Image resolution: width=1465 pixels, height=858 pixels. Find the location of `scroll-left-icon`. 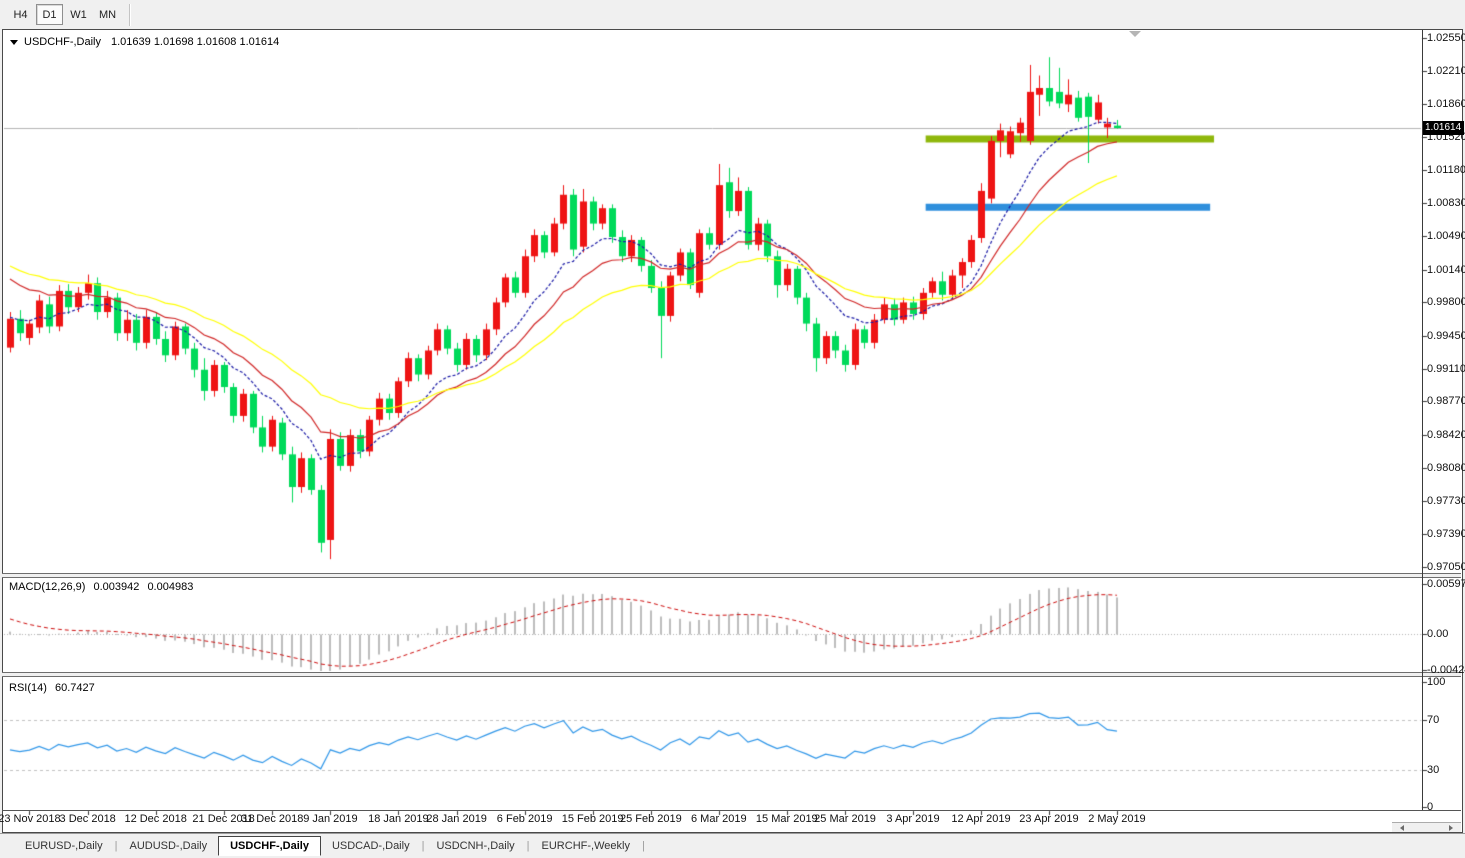

scroll-left-icon is located at coordinates (1402, 827).